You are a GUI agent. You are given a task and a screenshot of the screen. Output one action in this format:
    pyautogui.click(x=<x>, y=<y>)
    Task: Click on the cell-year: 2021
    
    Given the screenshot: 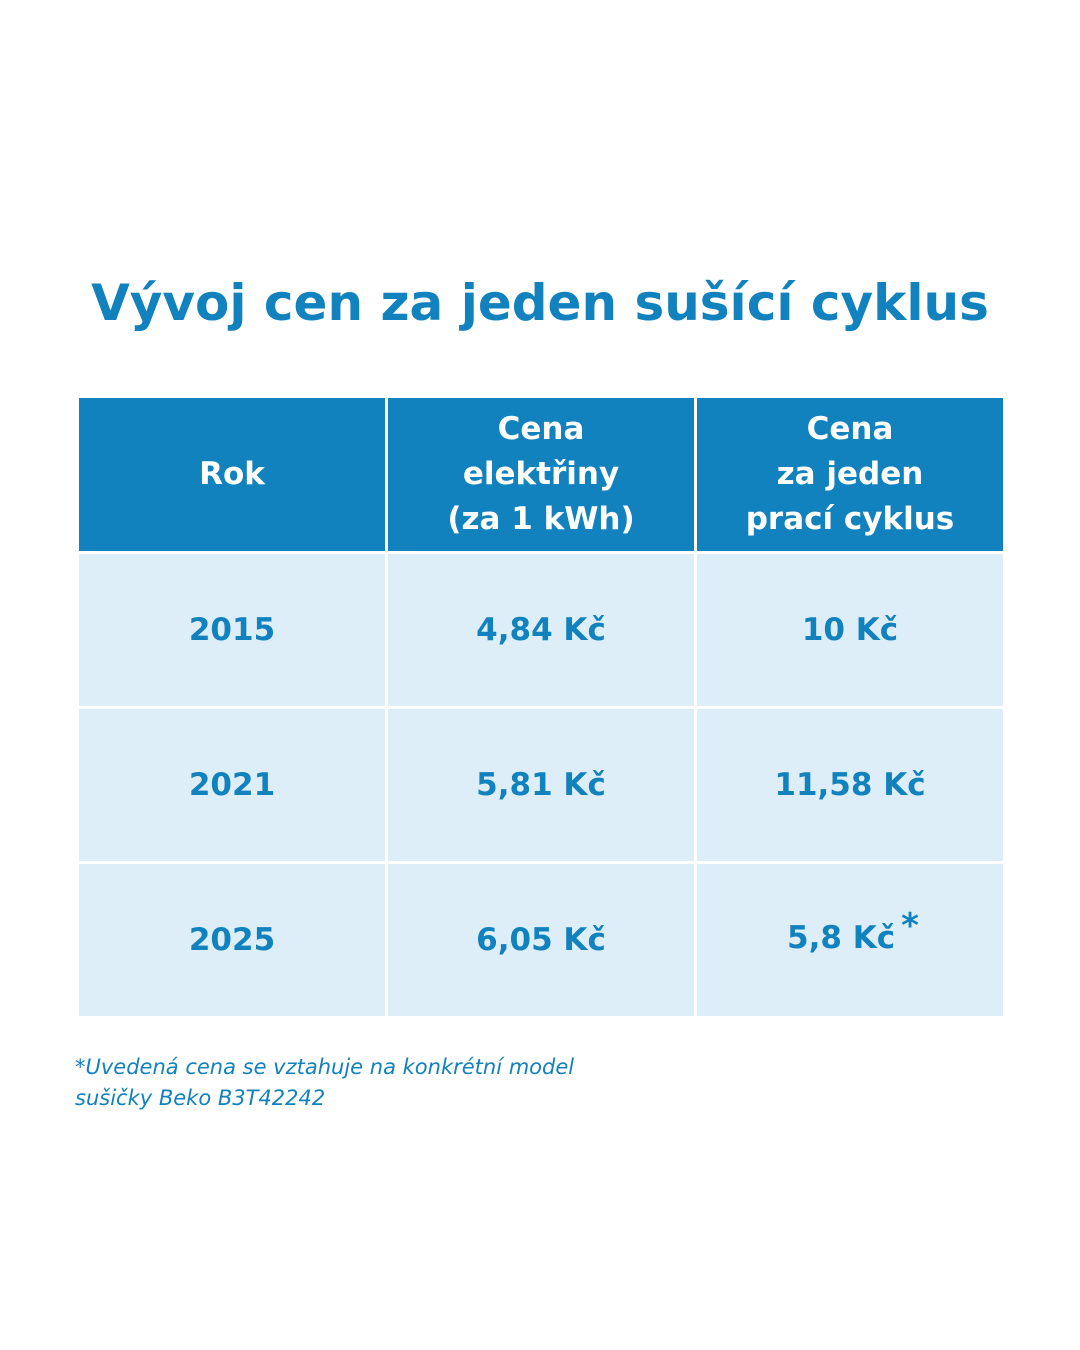 What is the action you would take?
    pyautogui.click(x=232, y=785)
    